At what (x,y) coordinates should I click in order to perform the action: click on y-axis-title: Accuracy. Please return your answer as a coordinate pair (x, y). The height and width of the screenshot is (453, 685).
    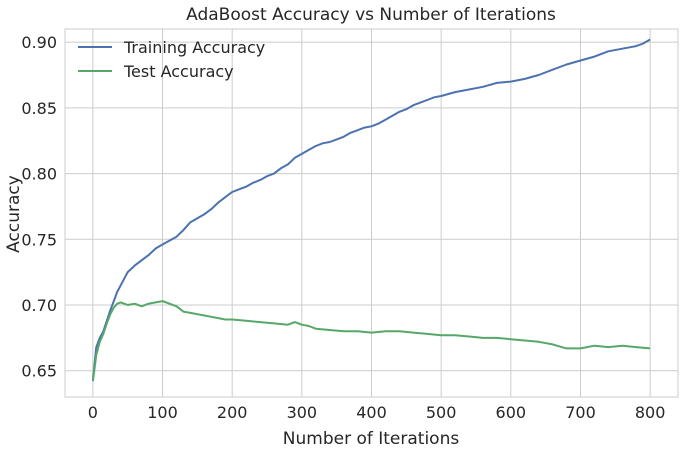
    Looking at the image, I should click on (14, 214).